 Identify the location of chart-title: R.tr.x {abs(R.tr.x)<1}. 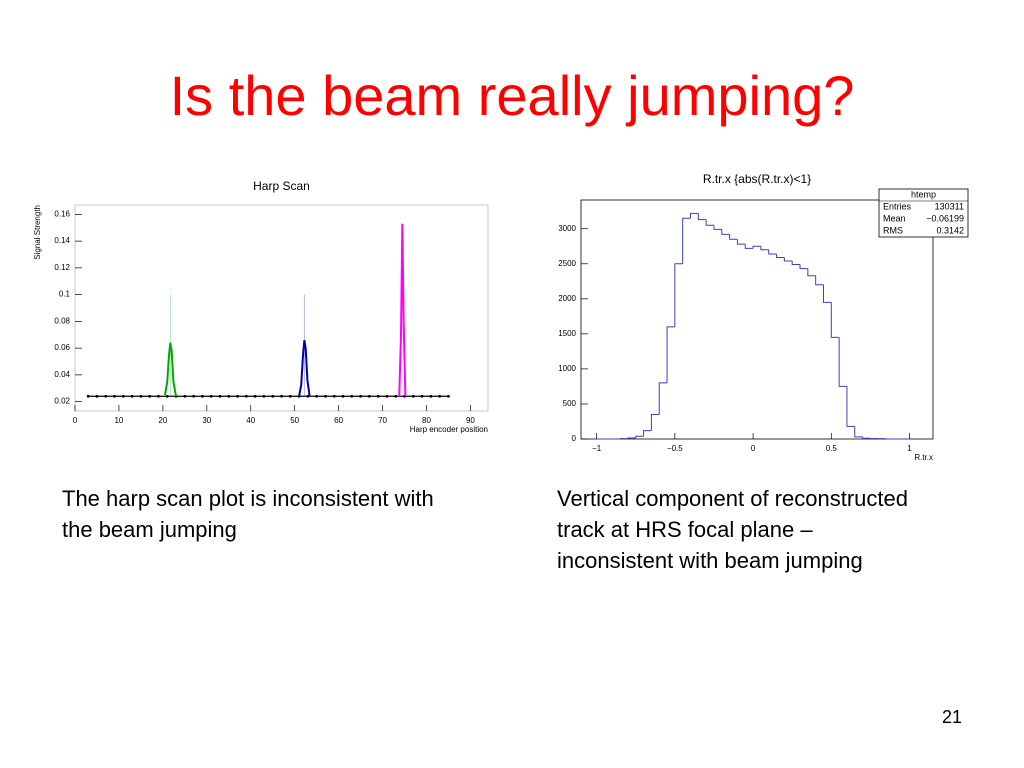
(757, 179).